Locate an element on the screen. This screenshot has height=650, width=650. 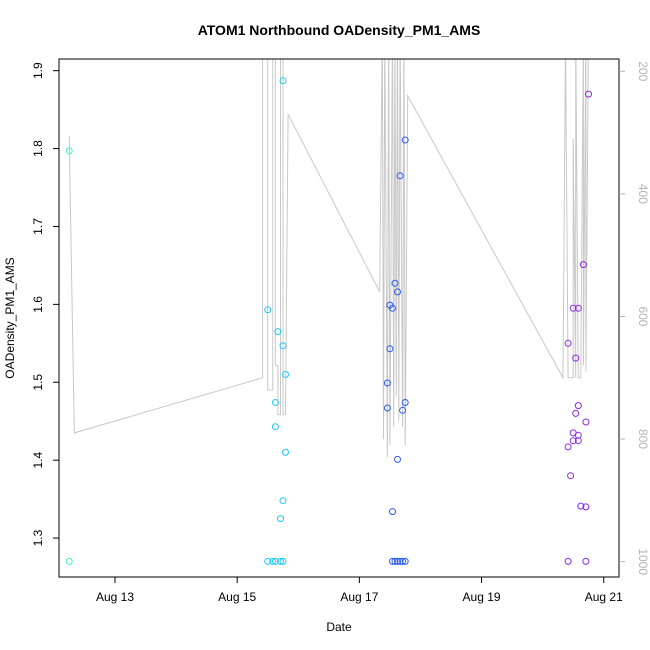
x-tick-label: Aug 13 is located at coordinates (115, 597).